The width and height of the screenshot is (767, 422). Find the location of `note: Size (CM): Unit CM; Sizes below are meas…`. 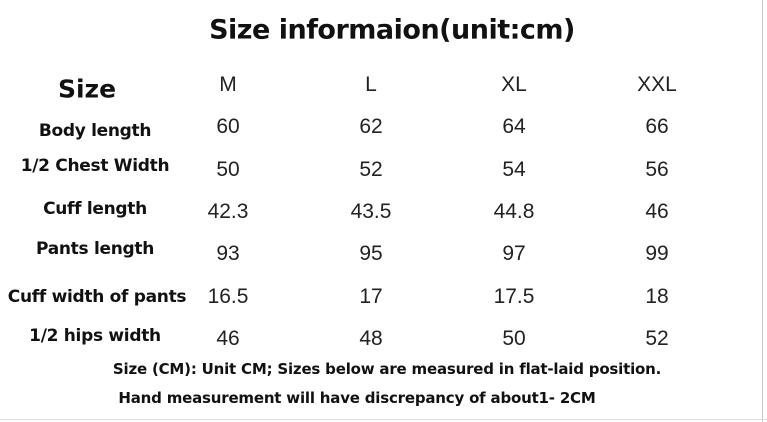

note: Size (CM): Unit CM; Sizes below are meas… is located at coordinates (387, 369).